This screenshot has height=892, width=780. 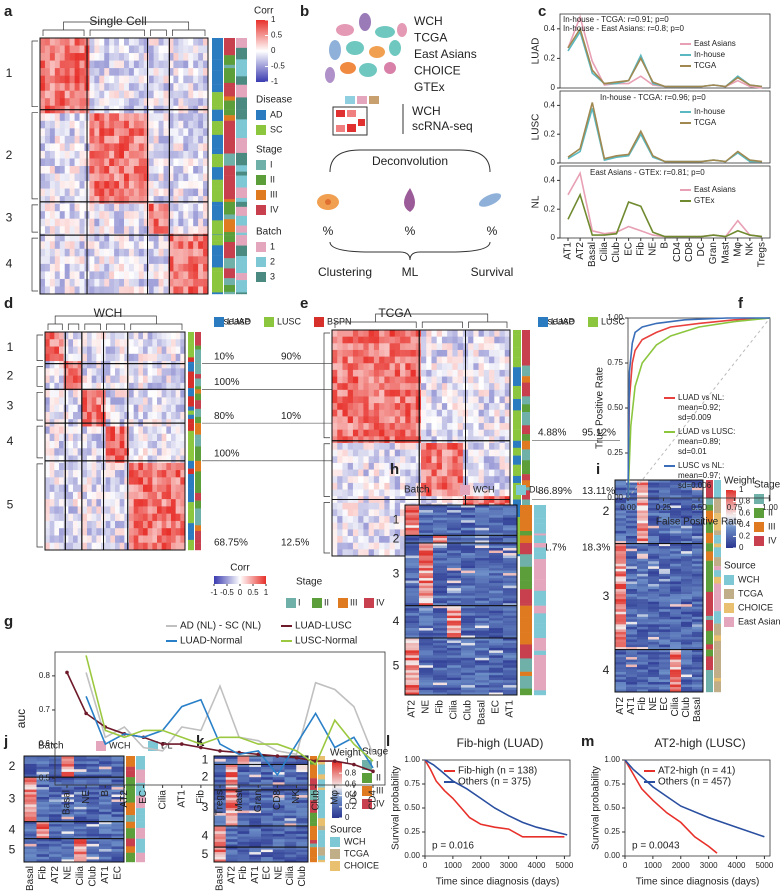 What do you see at coordinates (278, 66) in the screenshot?
I see `colorbar-tick-label: -0.5` at bounding box center [278, 66].